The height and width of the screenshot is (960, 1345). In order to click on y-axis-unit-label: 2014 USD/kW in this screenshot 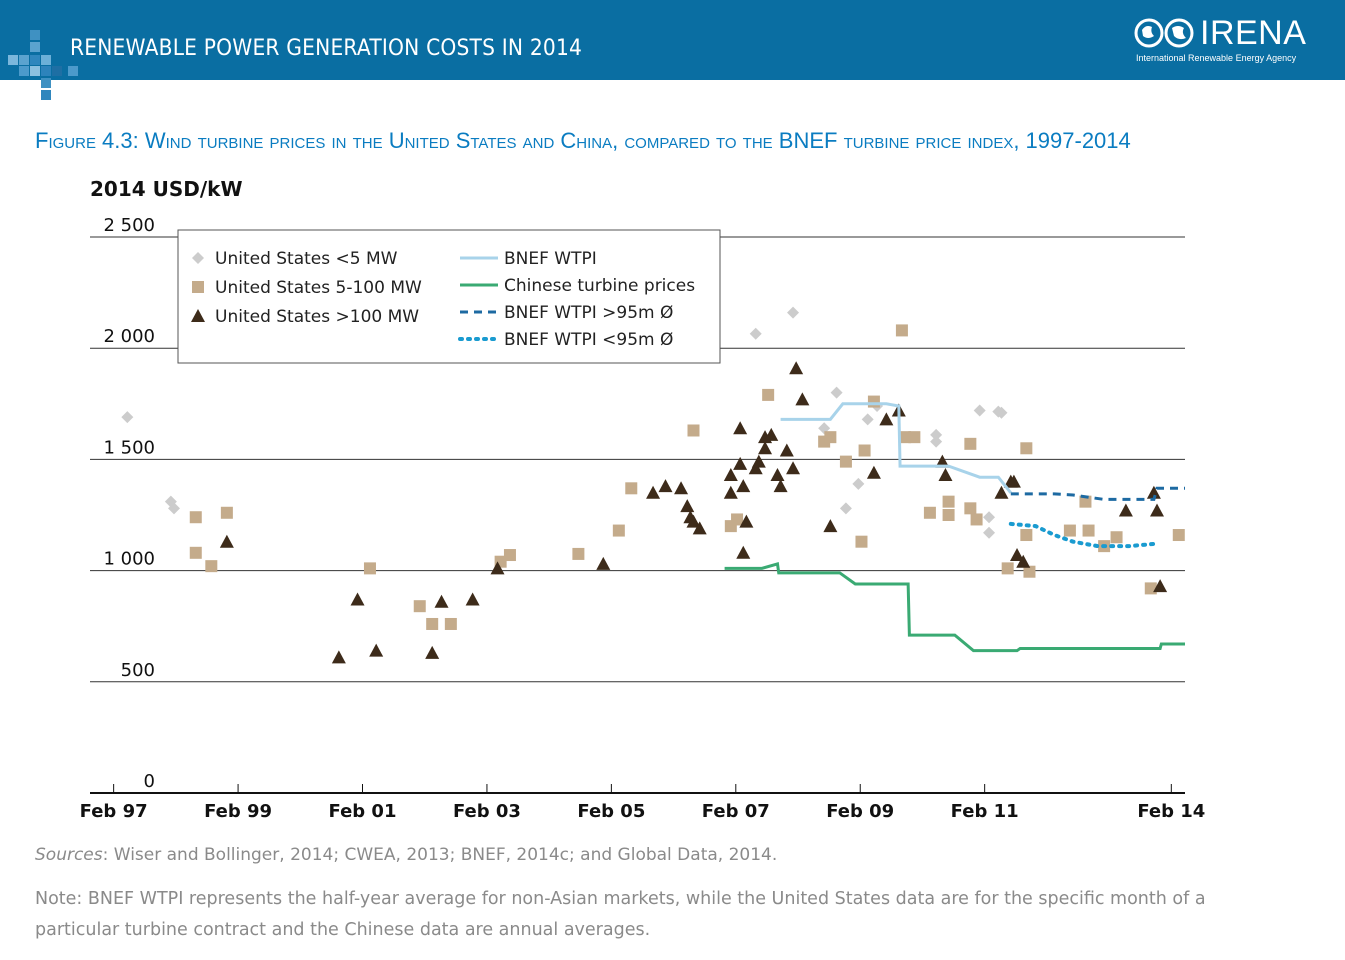, I will do `click(166, 189)`.